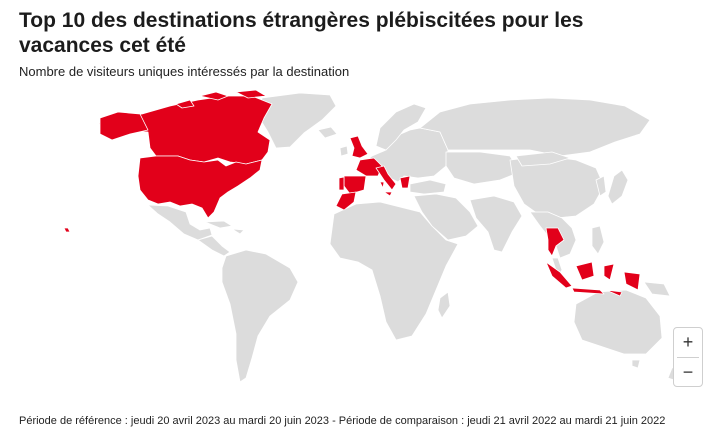  I want to click on region-africa, so click(394, 271).